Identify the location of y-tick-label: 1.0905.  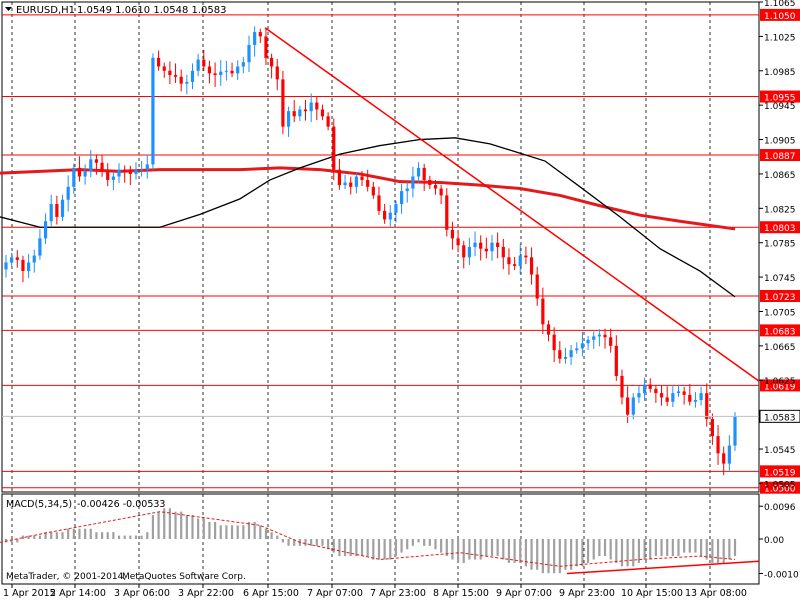
(780, 142).